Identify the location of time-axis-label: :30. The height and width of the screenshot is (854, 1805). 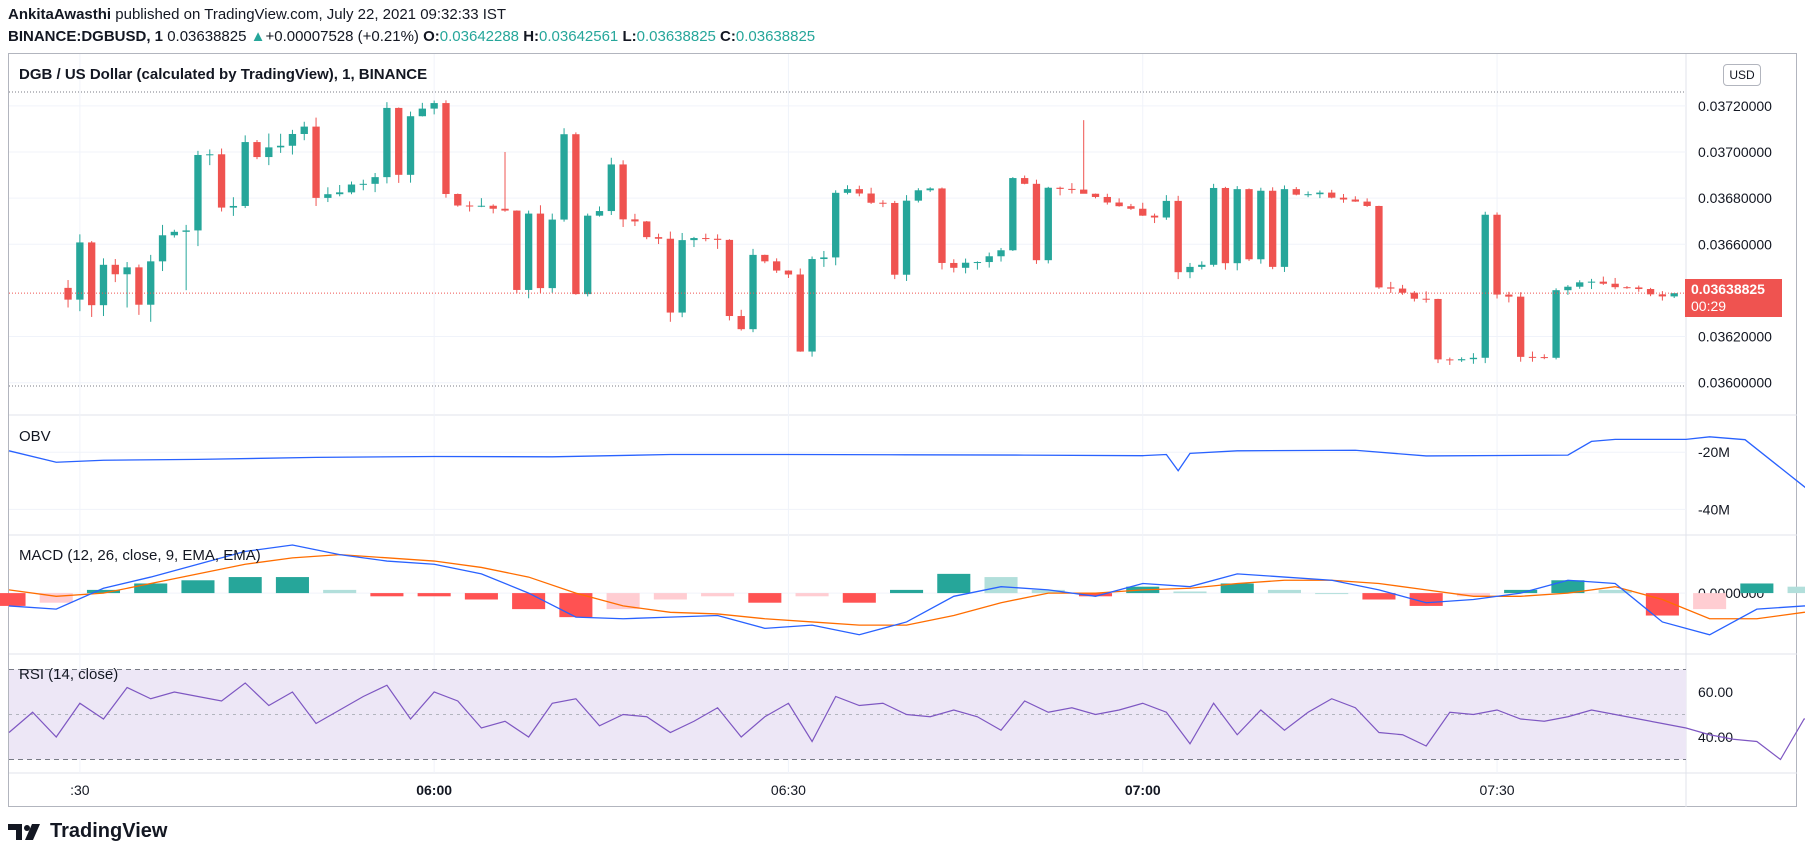
(80, 790).